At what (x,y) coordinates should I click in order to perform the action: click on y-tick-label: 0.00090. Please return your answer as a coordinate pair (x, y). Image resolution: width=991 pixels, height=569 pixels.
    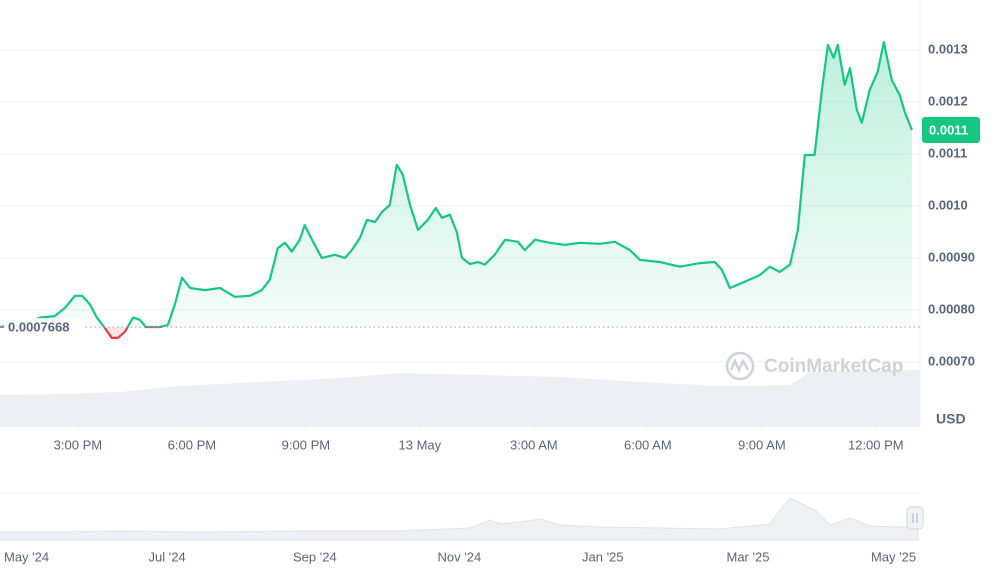
    Looking at the image, I should click on (951, 256).